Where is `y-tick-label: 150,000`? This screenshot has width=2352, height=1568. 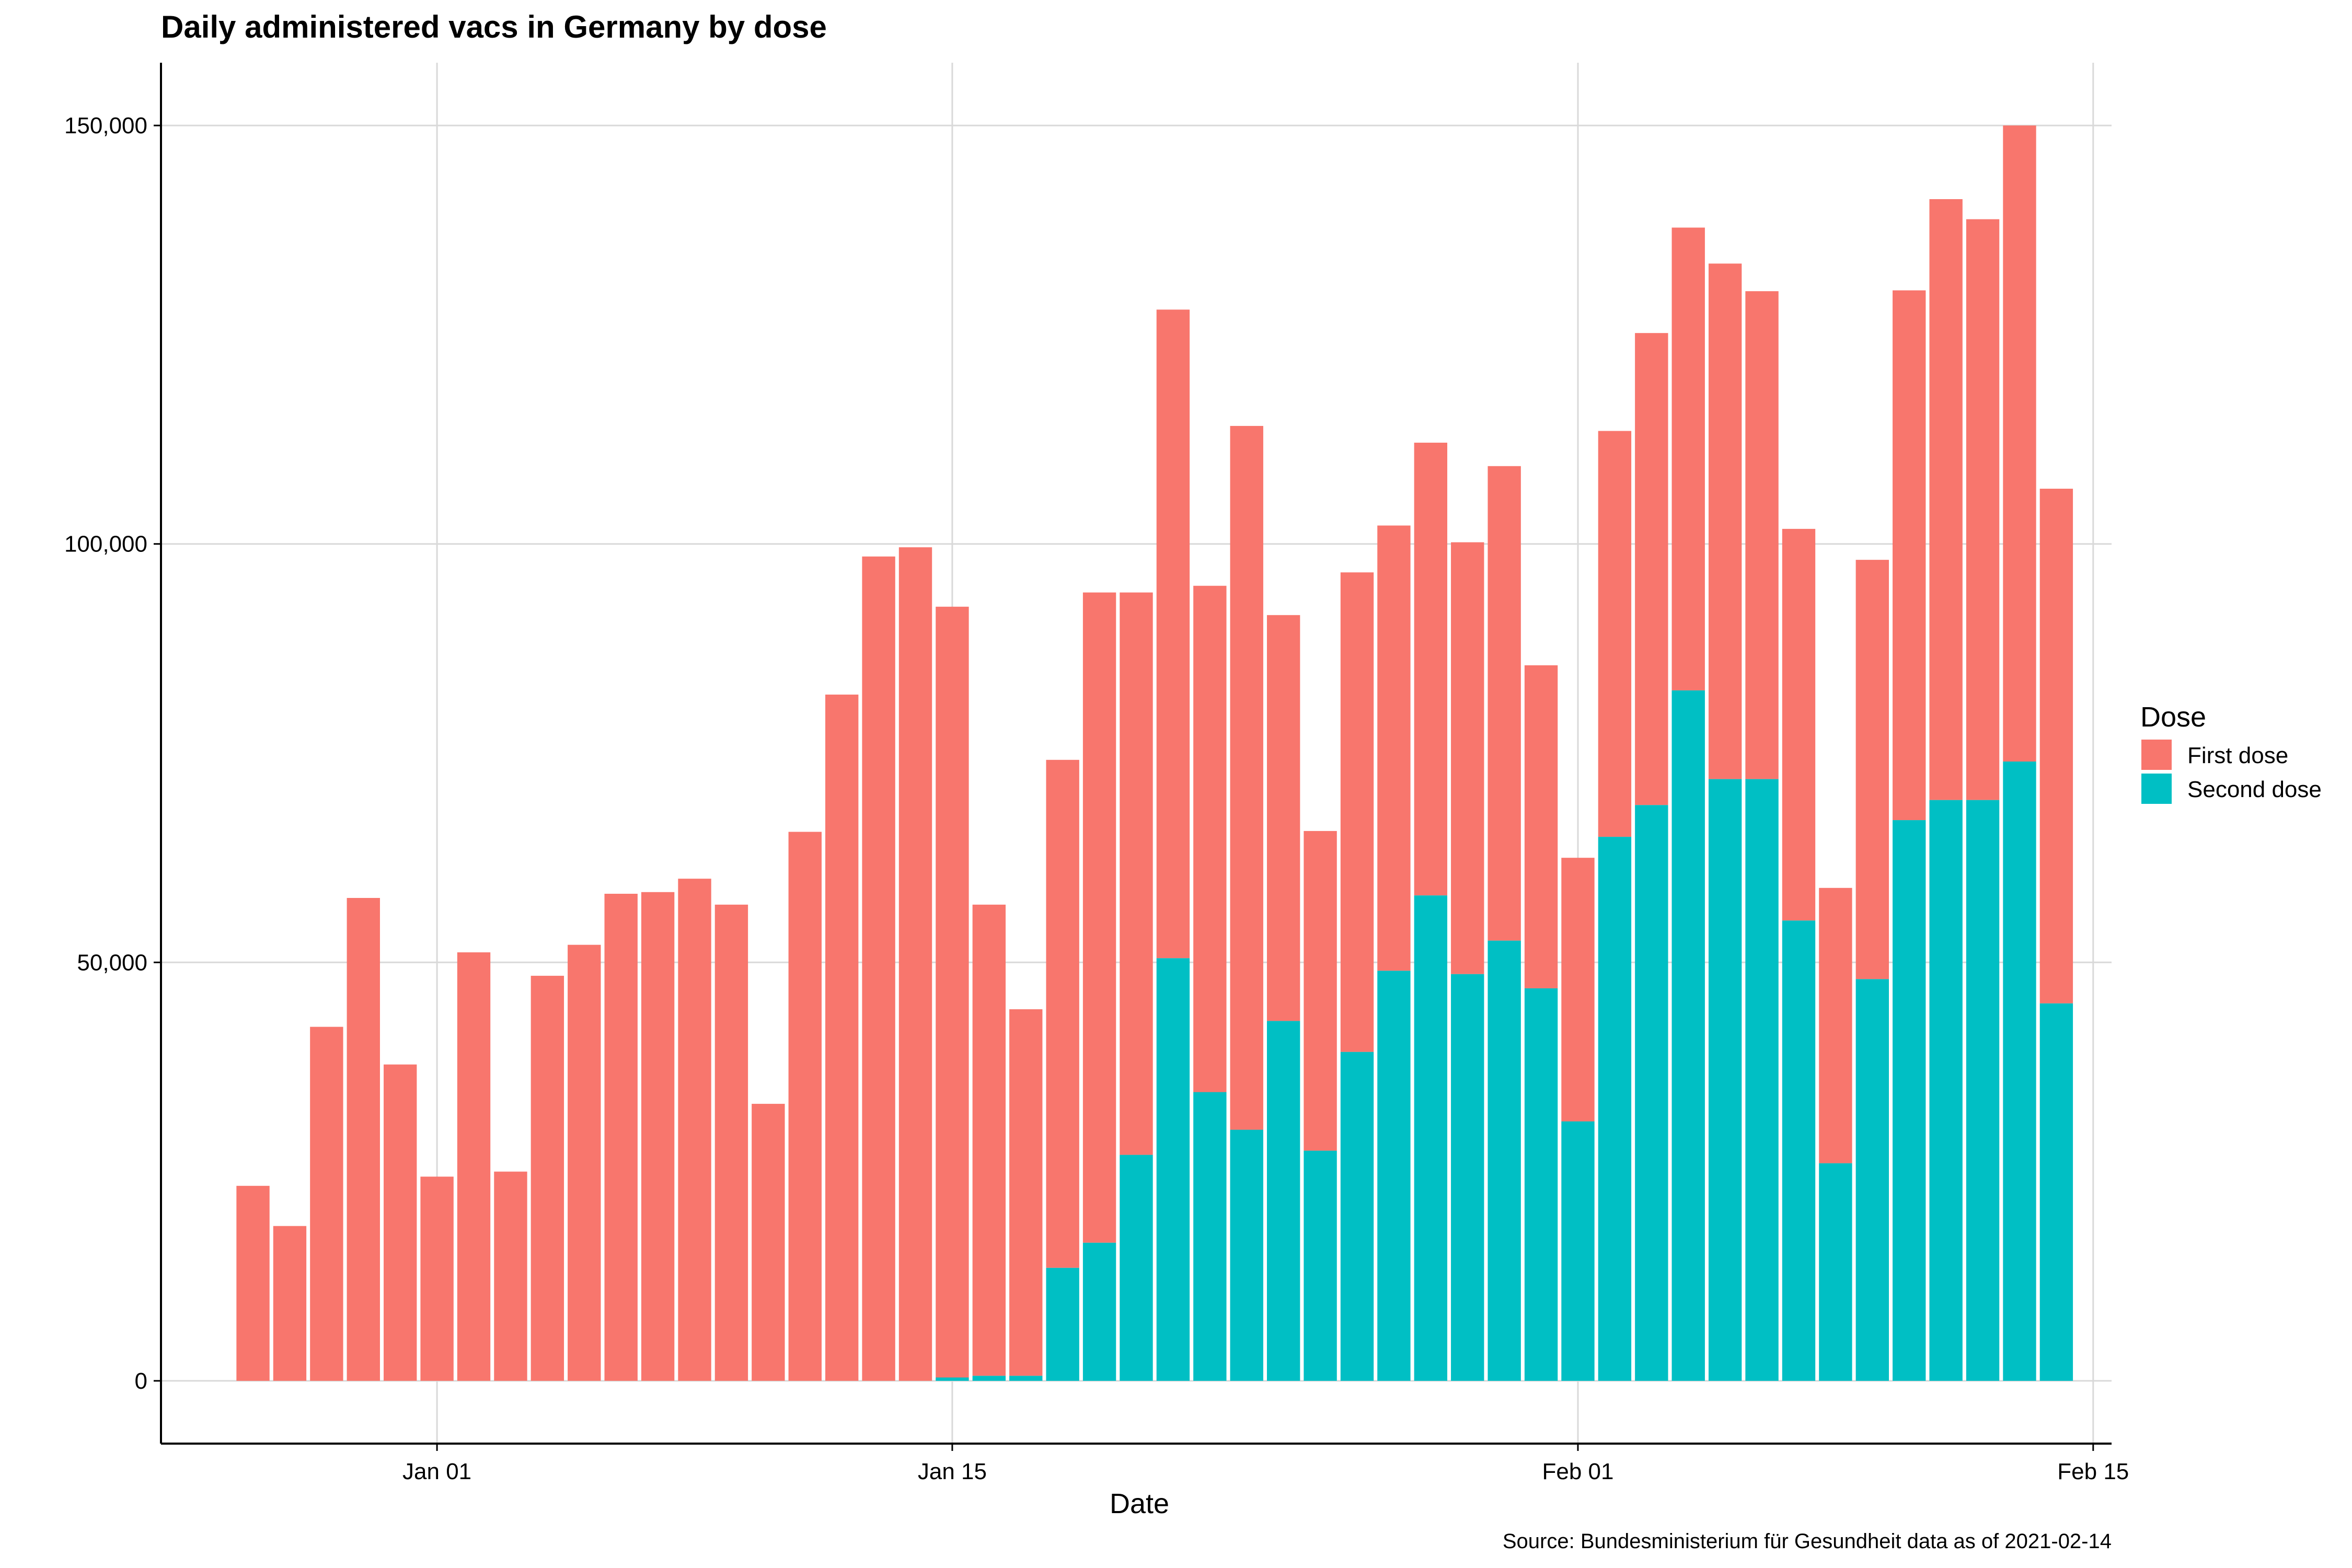
y-tick-label: 150,000 is located at coordinates (105, 126).